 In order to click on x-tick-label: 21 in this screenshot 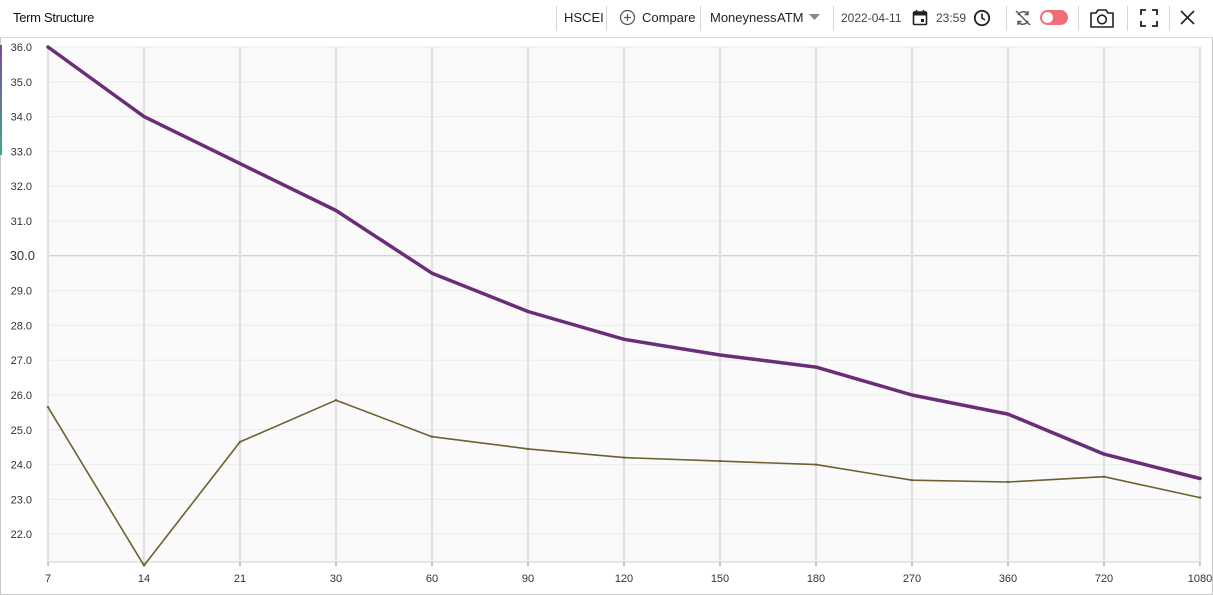, I will do `click(240, 579)`.